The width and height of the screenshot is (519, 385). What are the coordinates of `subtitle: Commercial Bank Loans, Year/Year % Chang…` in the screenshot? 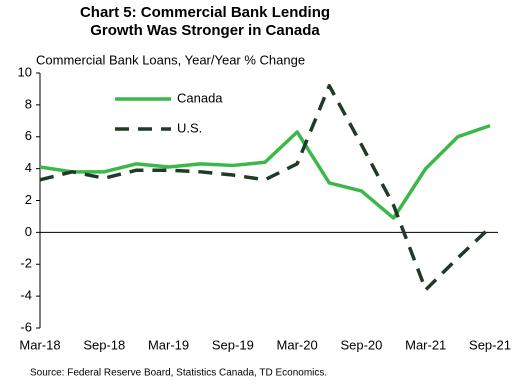 It's located at (170, 59).